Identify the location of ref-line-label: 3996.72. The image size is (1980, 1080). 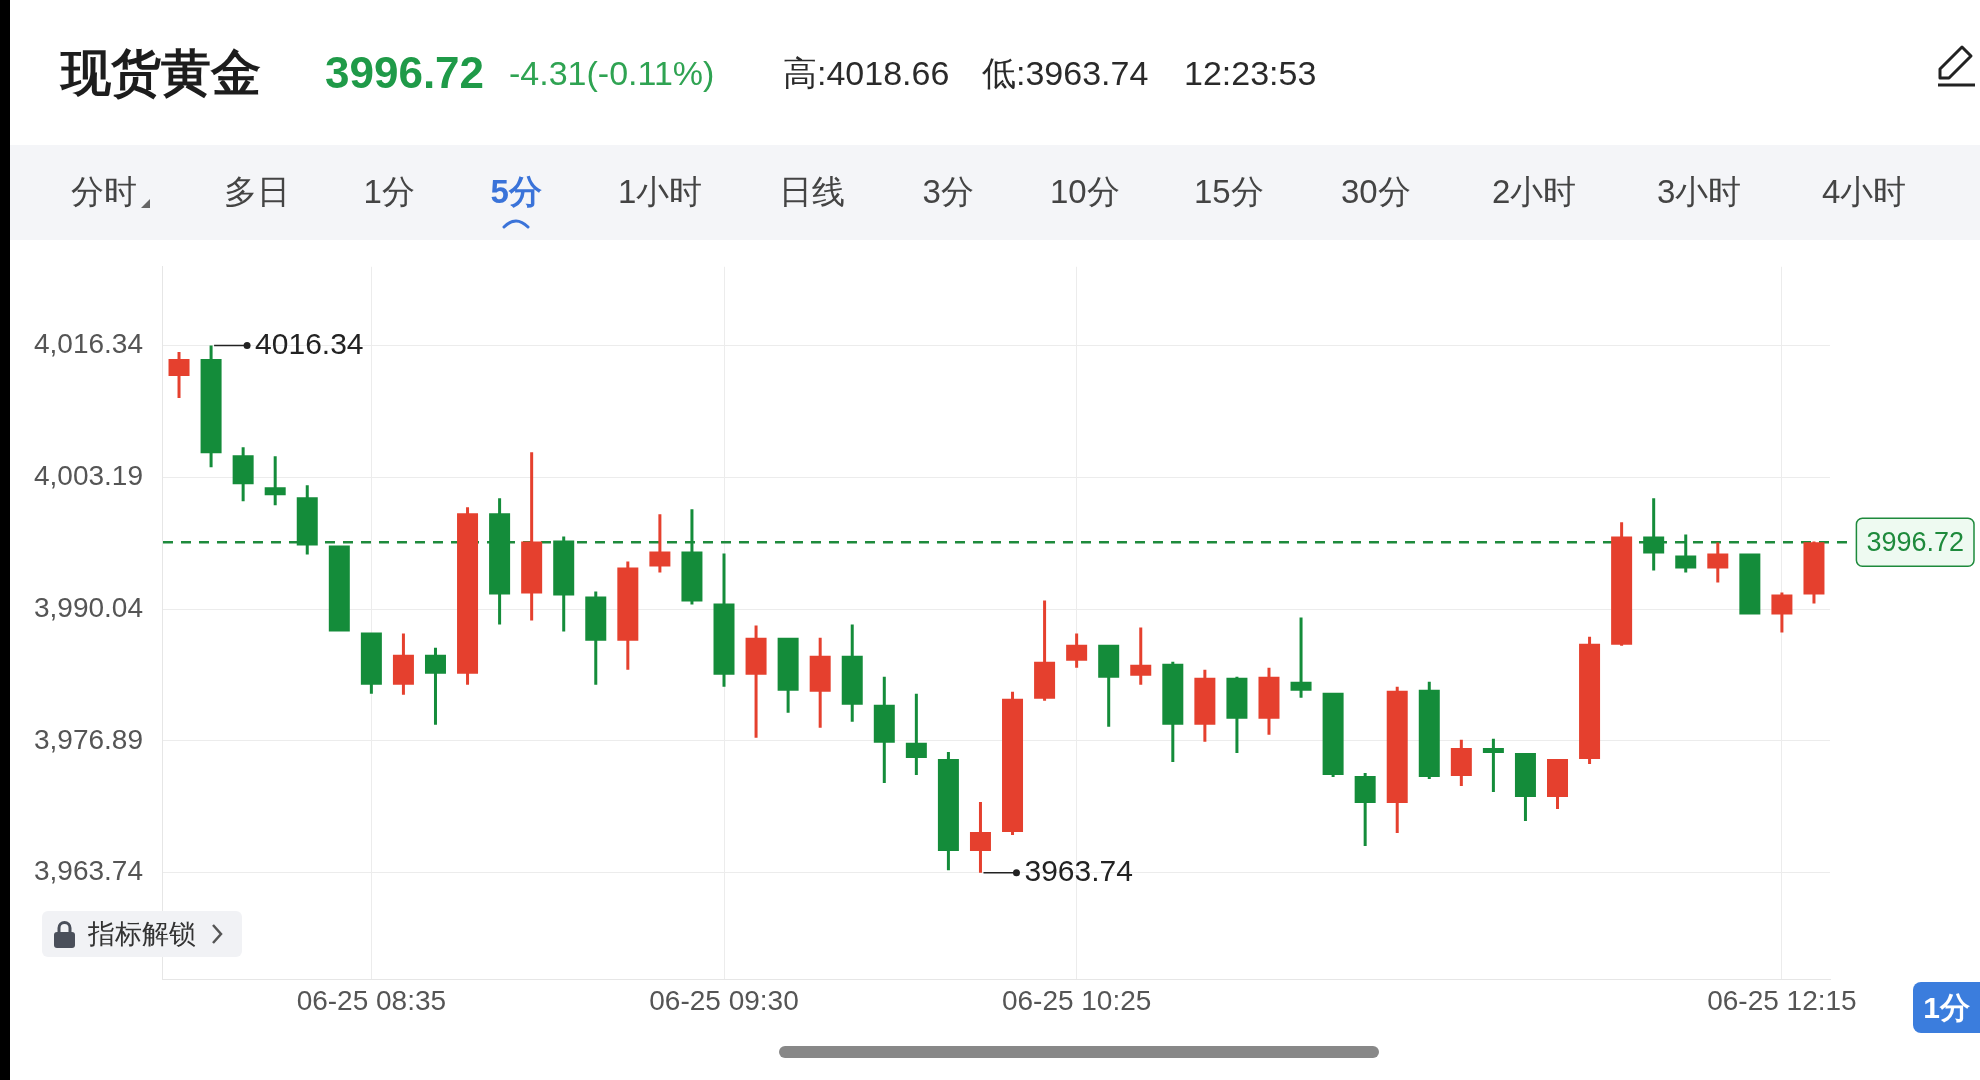
(1915, 541).